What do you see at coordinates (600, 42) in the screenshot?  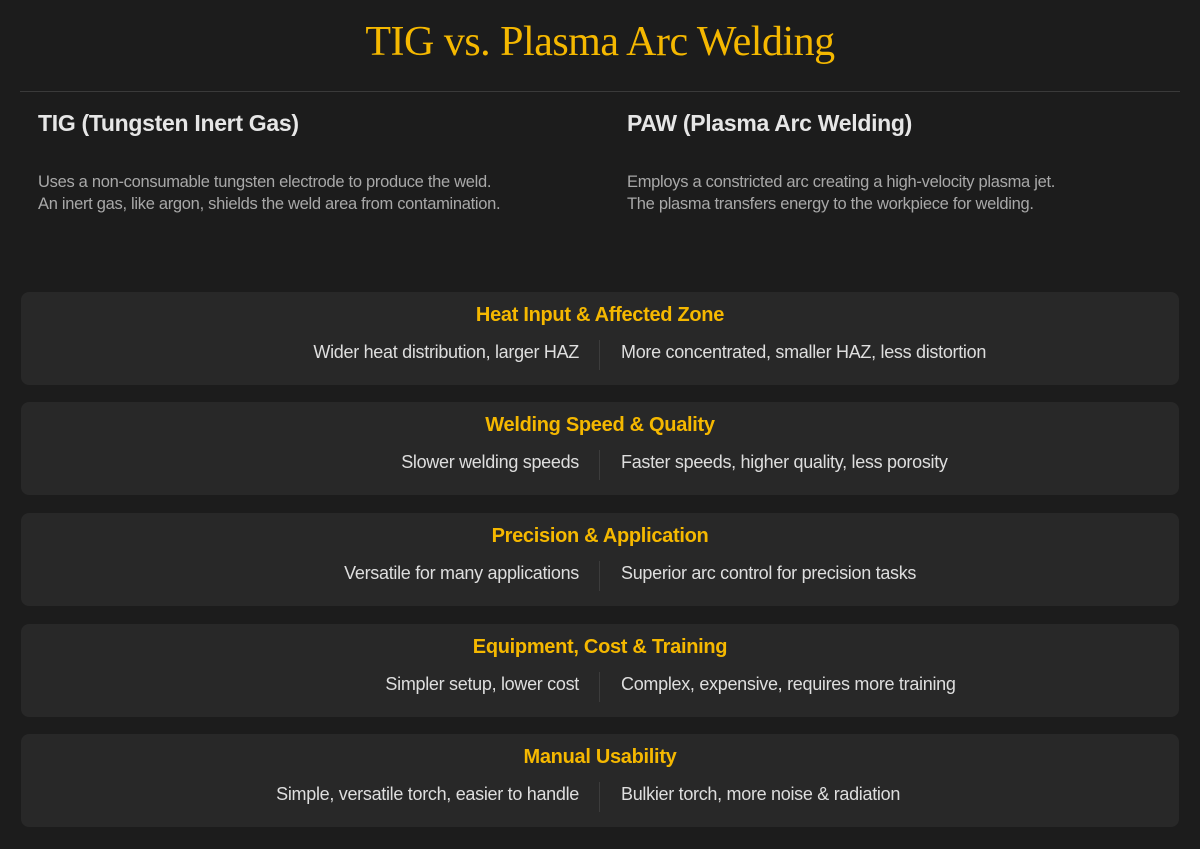 I see `page-title: TIG vs. Plasma Arc Welding` at bounding box center [600, 42].